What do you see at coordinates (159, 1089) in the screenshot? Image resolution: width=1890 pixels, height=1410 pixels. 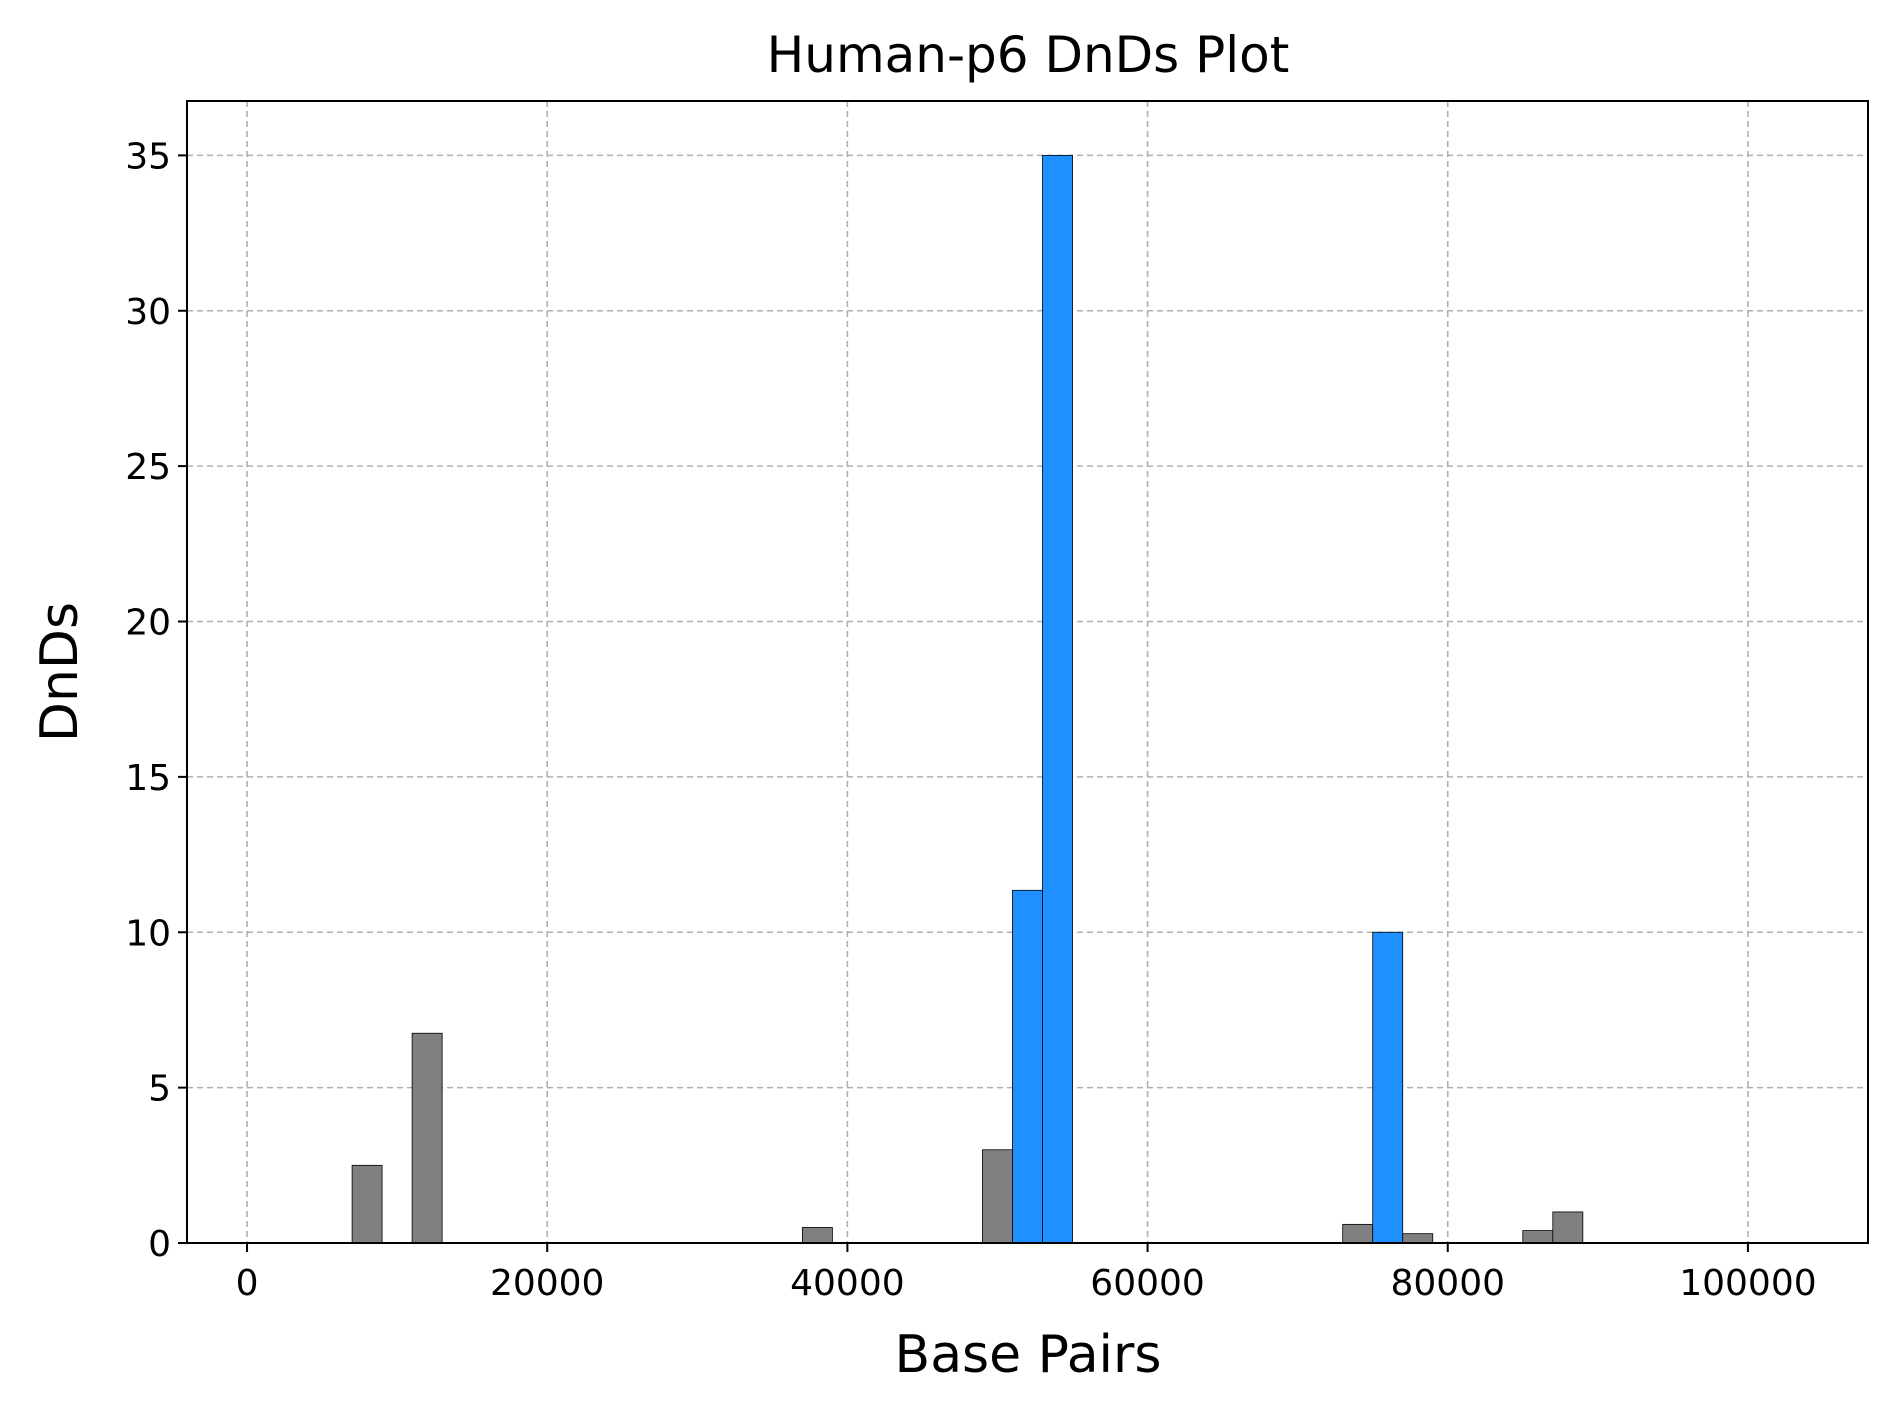 I see `y-tick-label-1: 5` at bounding box center [159, 1089].